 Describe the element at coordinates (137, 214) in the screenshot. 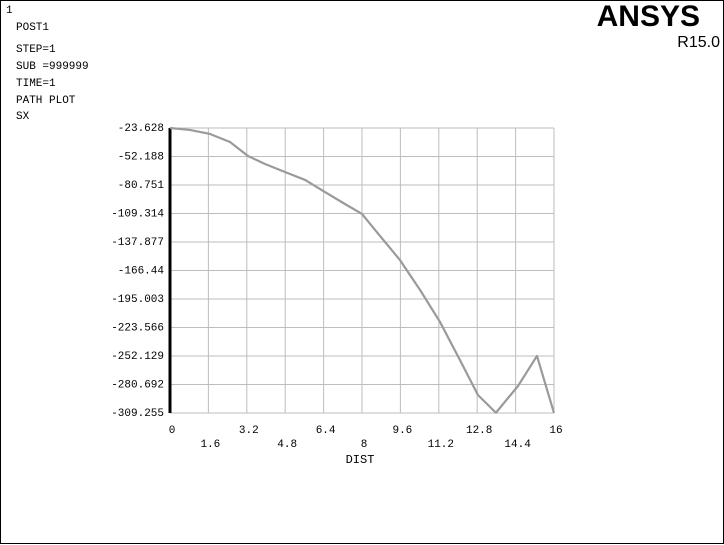

I see `y-tick-label: -109.314` at that location.